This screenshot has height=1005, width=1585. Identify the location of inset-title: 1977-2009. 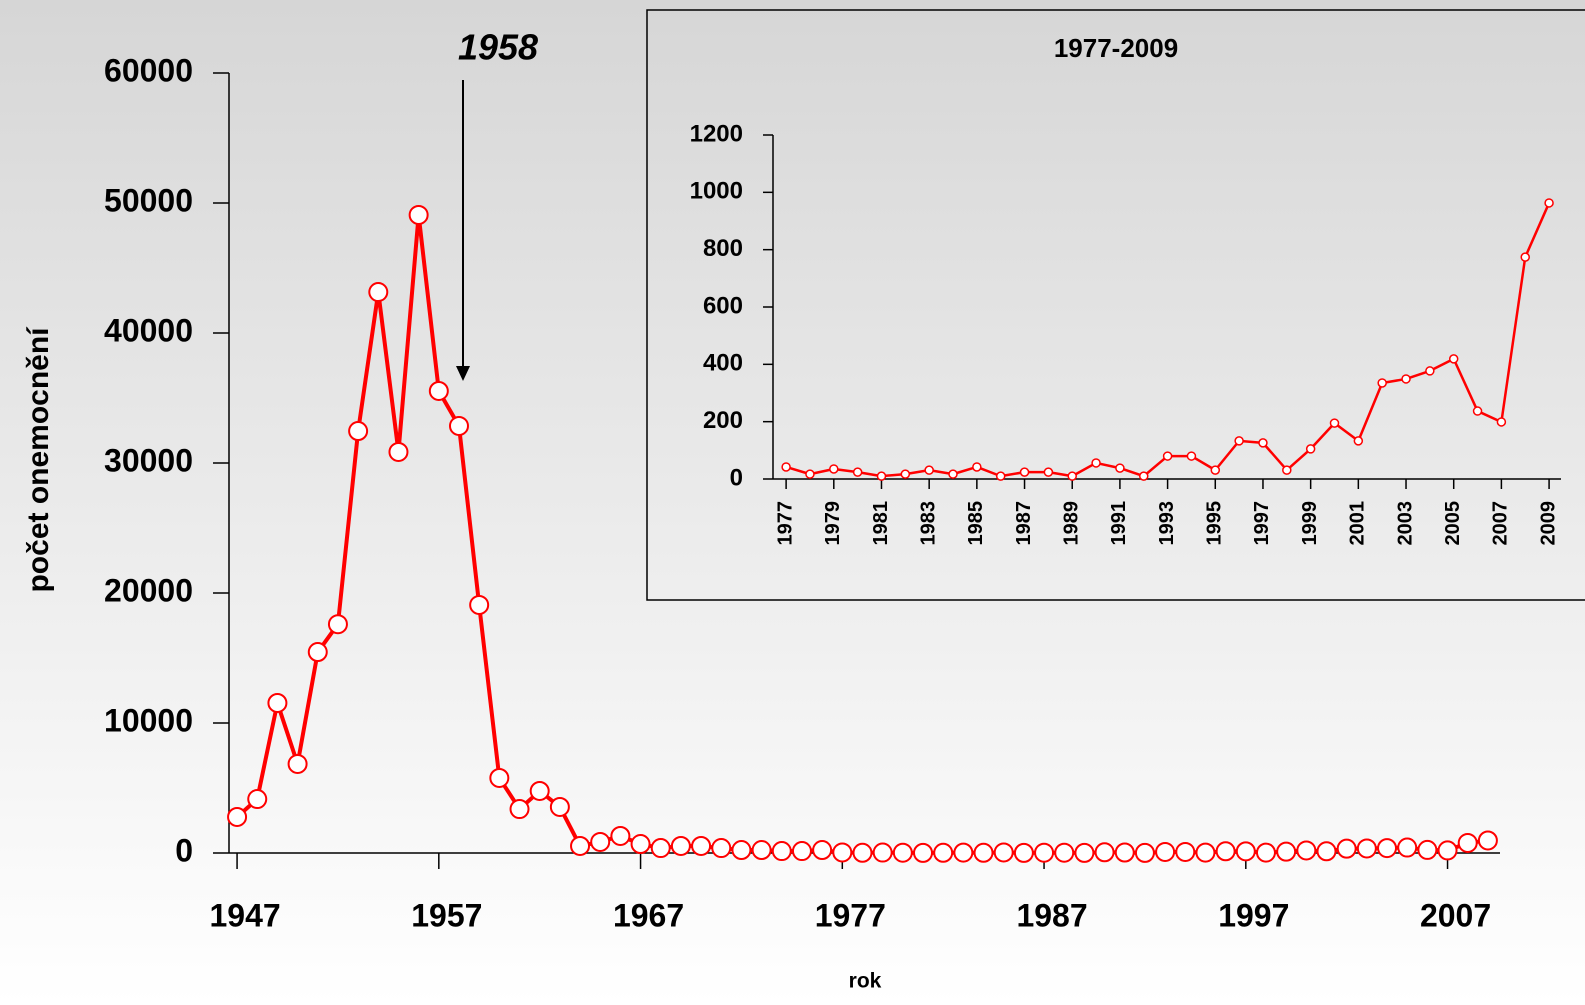
(1116, 48).